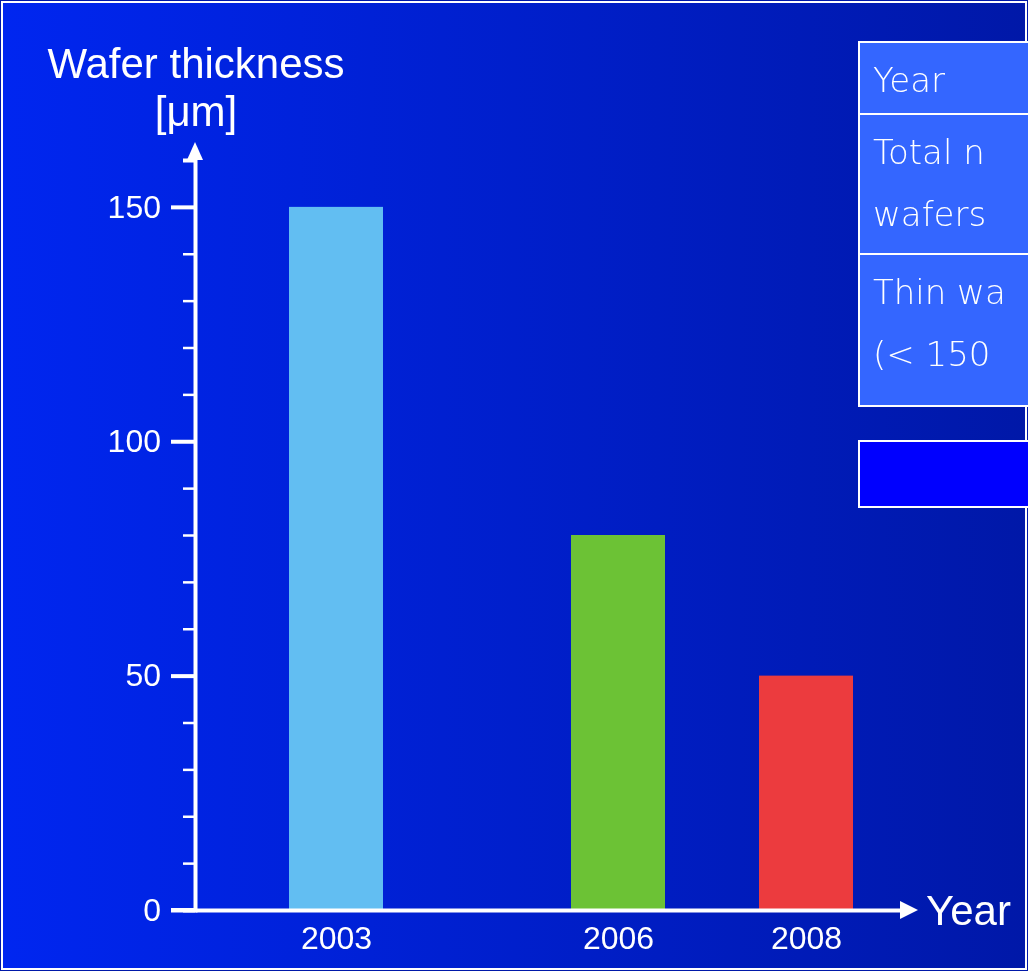 The width and height of the screenshot is (1028, 971). What do you see at coordinates (134, 206) in the screenshot?
I see `y-tick-label: 150` at bounding box center [134, 206].